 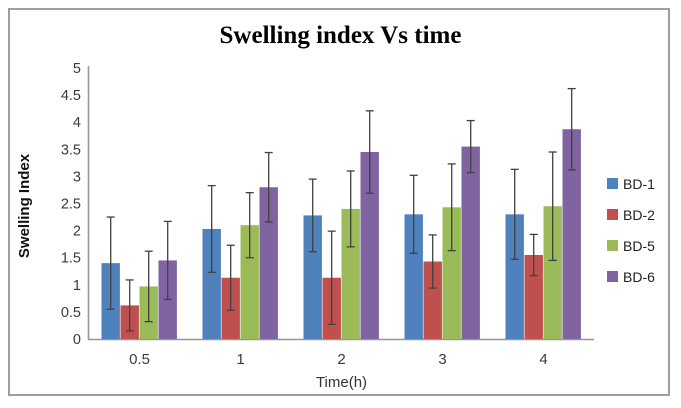 I want to click on y-tick-label: 1, so click(x=77, y=286).